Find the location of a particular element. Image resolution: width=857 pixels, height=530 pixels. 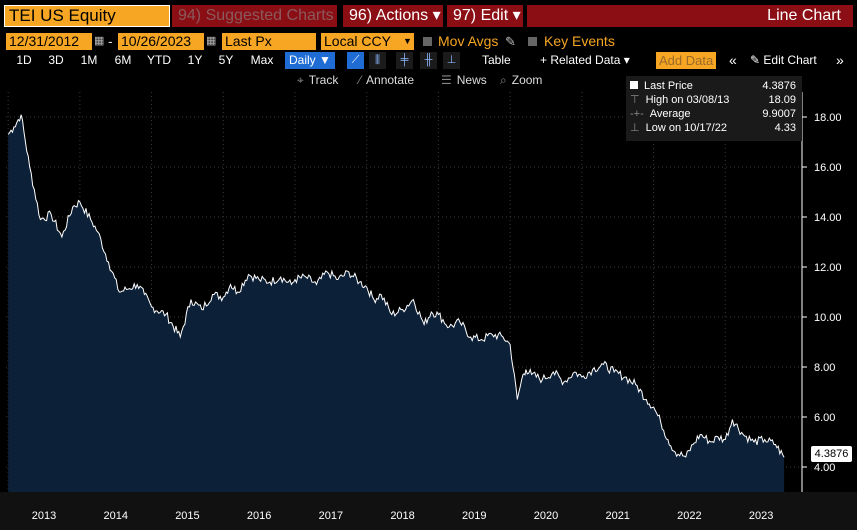

x-tick-label: 2020 is located at coordinates (546, 516).